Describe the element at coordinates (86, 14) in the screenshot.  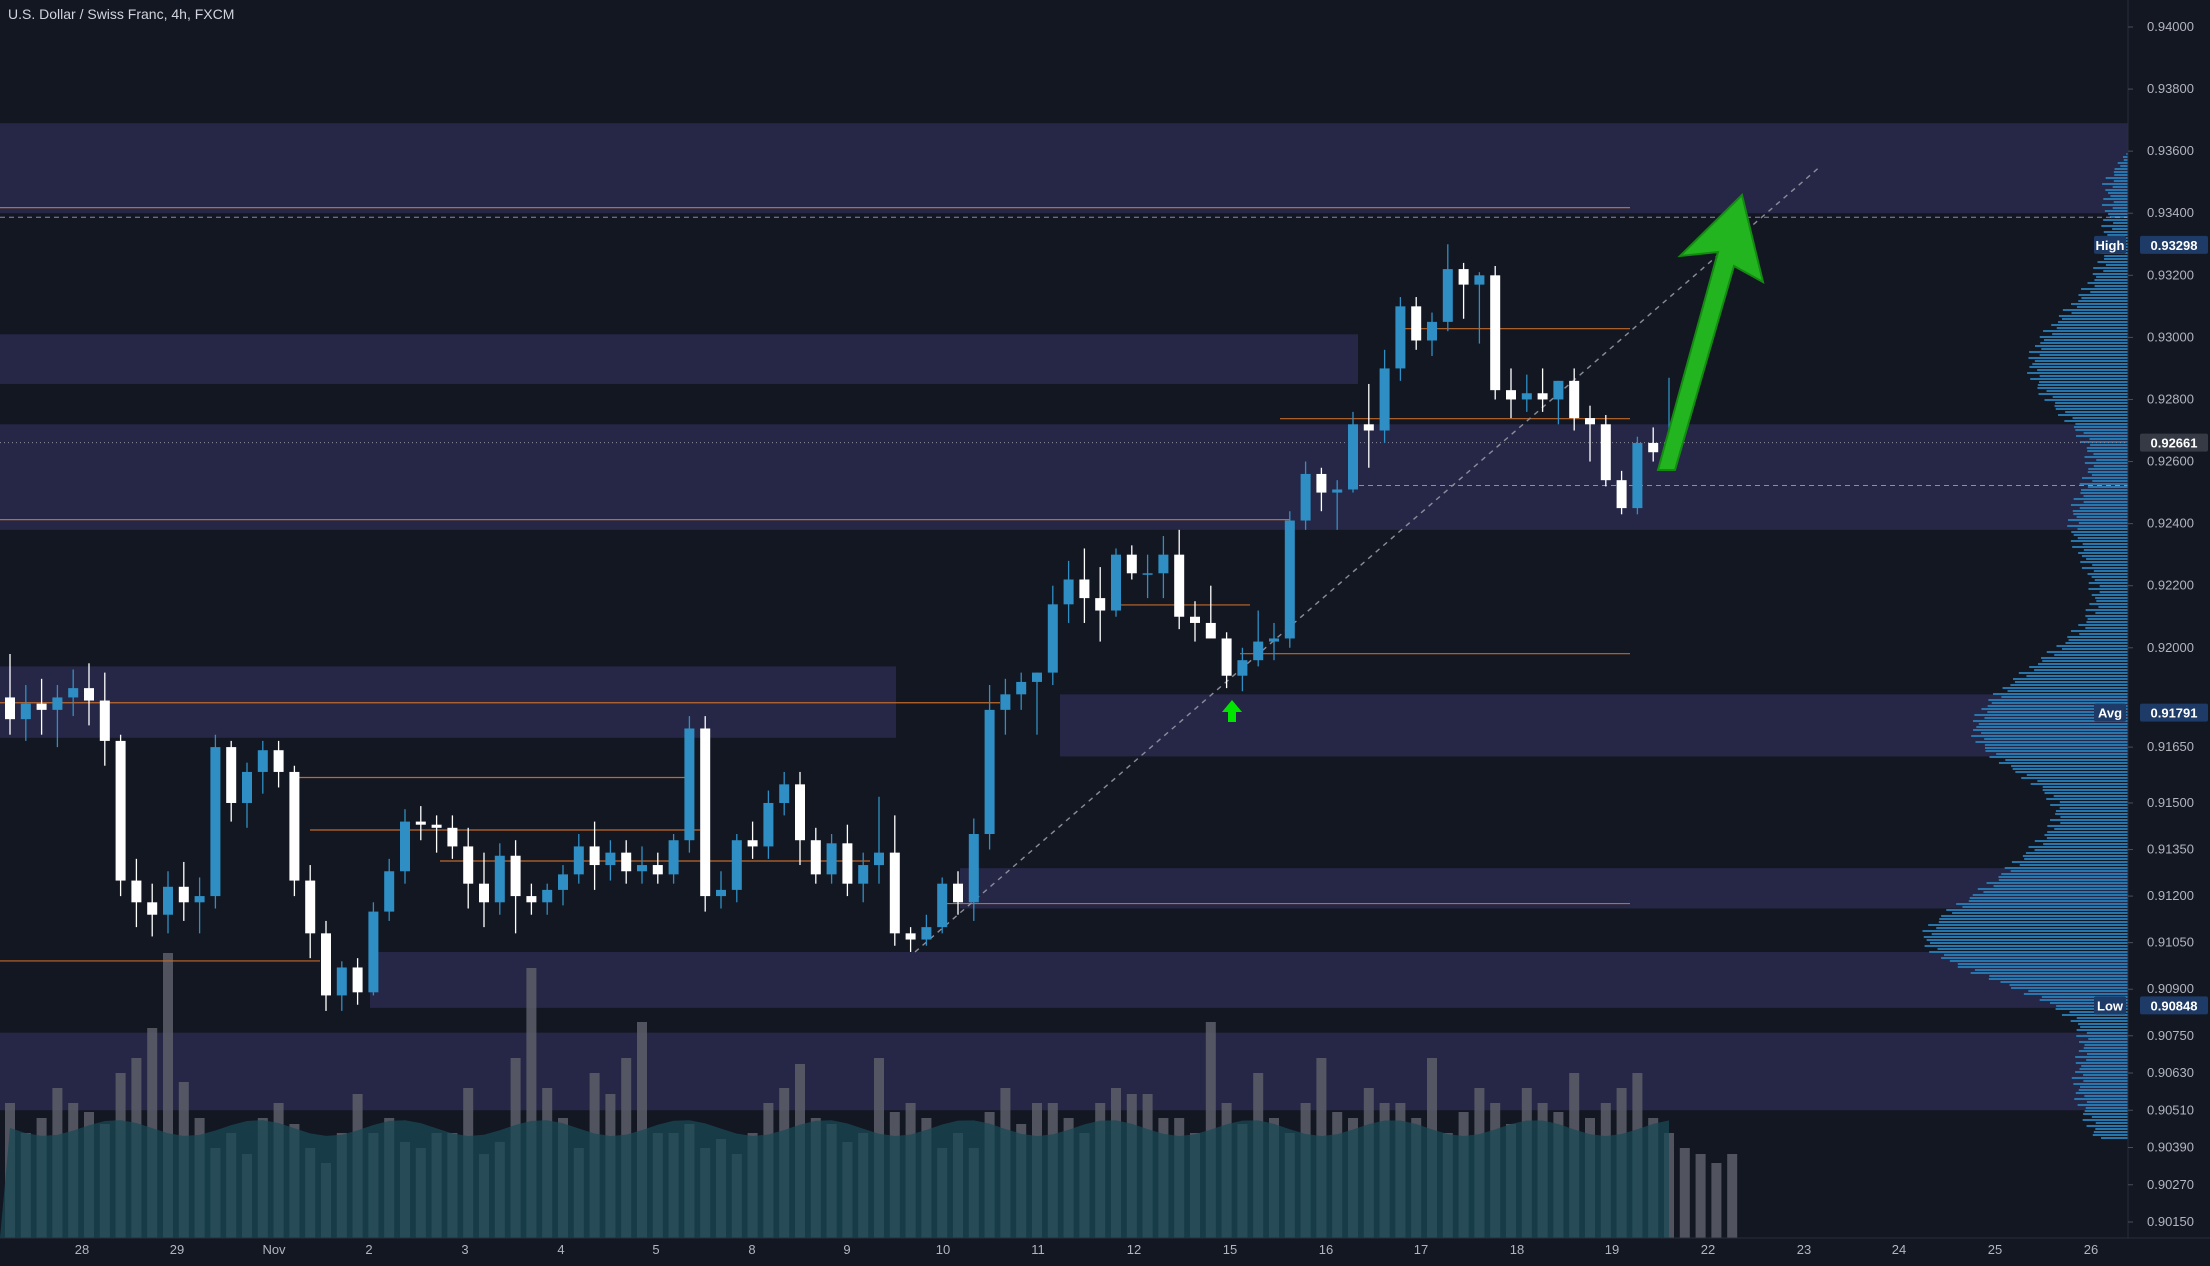
I see `symbol-name: U.S. Dollar / Swiss Franc` at that location.